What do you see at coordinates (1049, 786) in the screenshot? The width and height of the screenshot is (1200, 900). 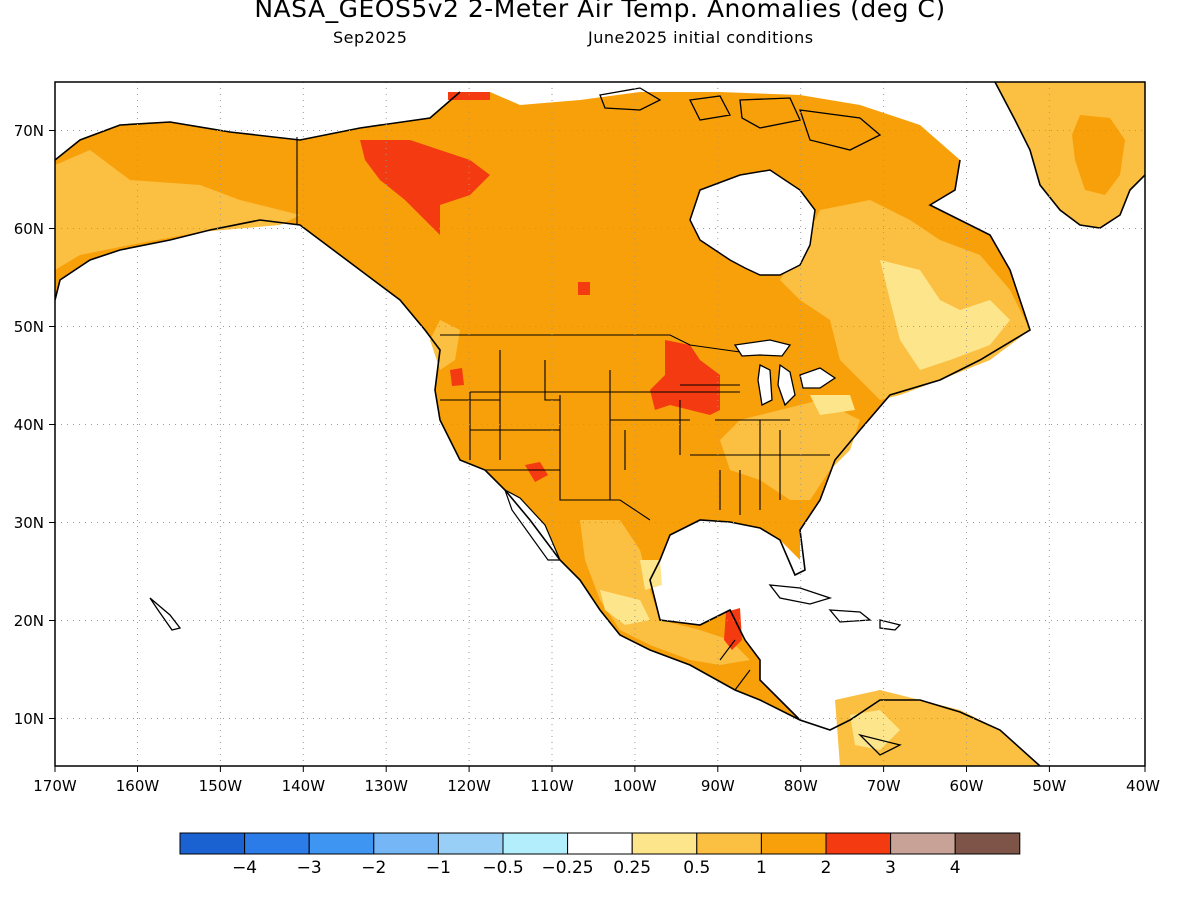 I see `lon-tick-label: 50W` at bounding box center [1049, 786].